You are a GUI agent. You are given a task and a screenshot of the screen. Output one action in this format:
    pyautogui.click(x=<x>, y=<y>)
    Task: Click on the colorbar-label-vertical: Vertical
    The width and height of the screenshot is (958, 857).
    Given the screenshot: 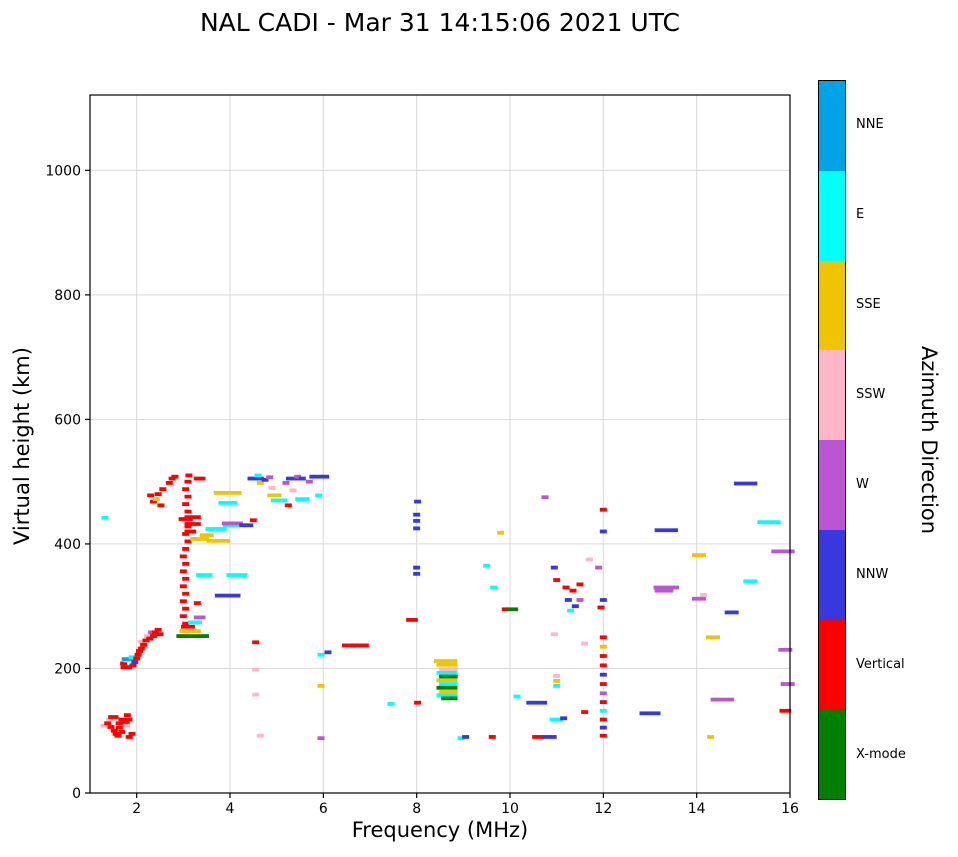 What is the action you would take?
    pyautogui.click(x=880, y=664)
    